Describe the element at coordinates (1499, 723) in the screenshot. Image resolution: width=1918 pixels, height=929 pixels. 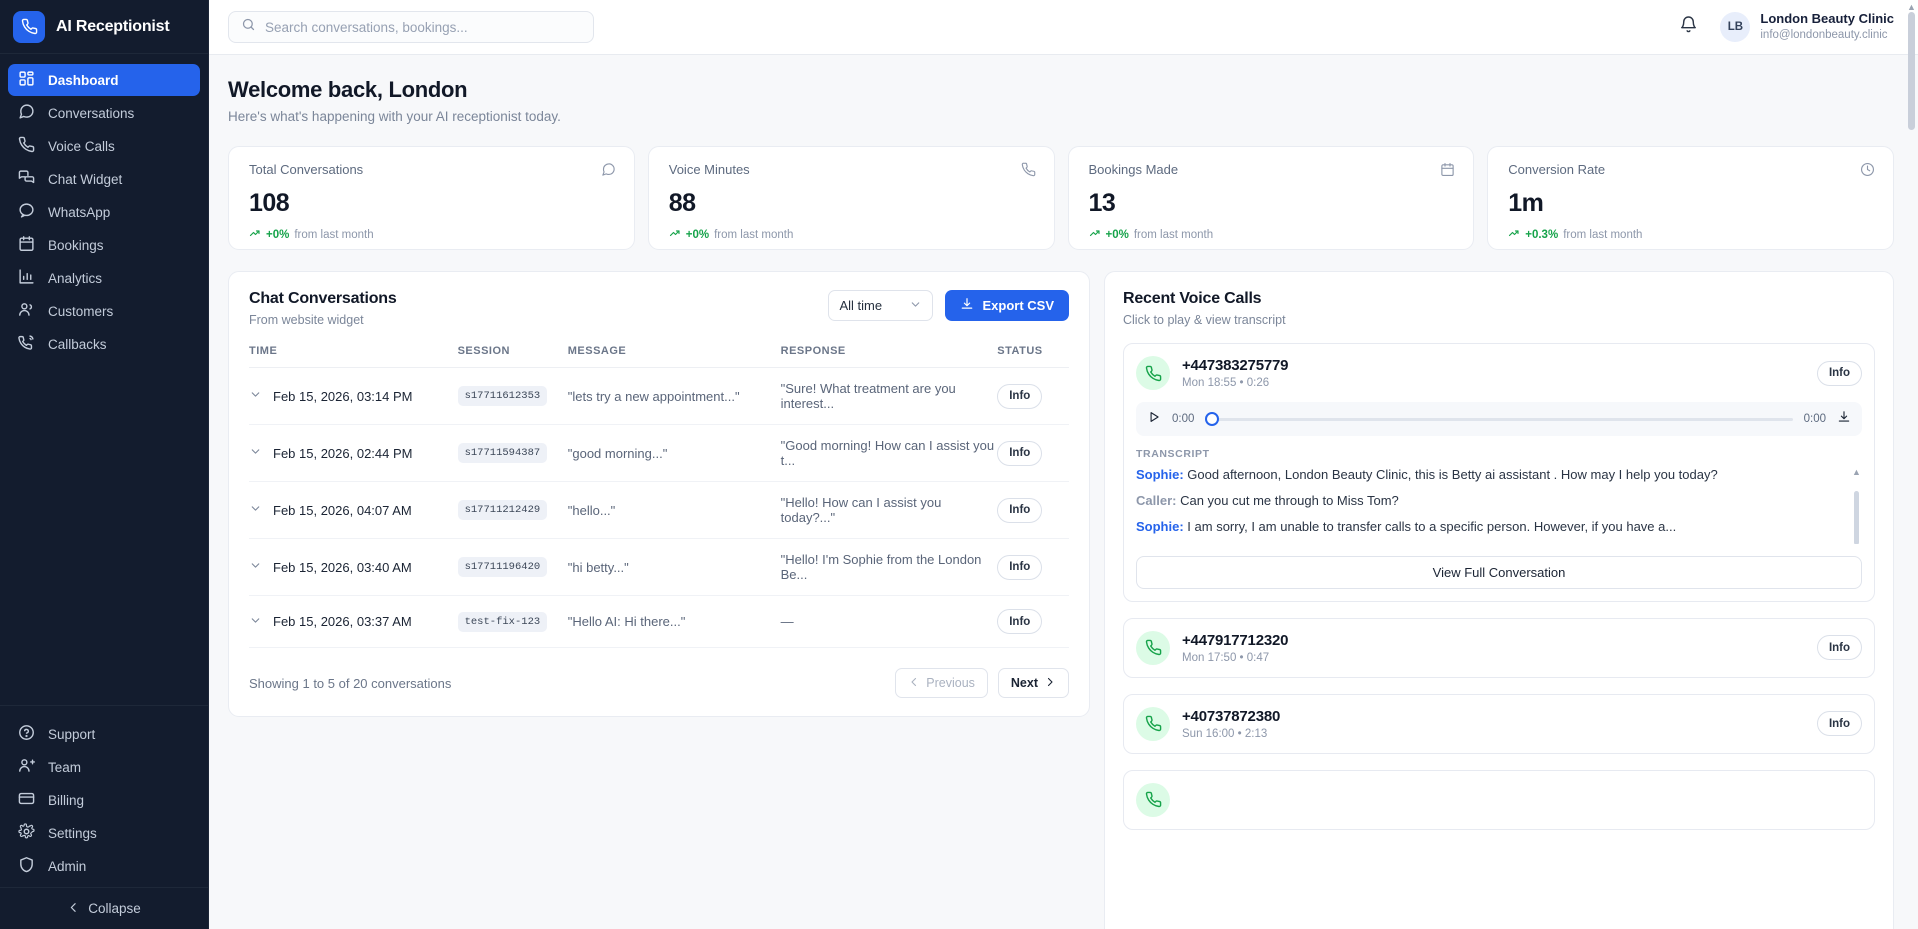
I see `voice-call-card: +40737872380 Sun 16:00 • 2:13 Info` at that location.